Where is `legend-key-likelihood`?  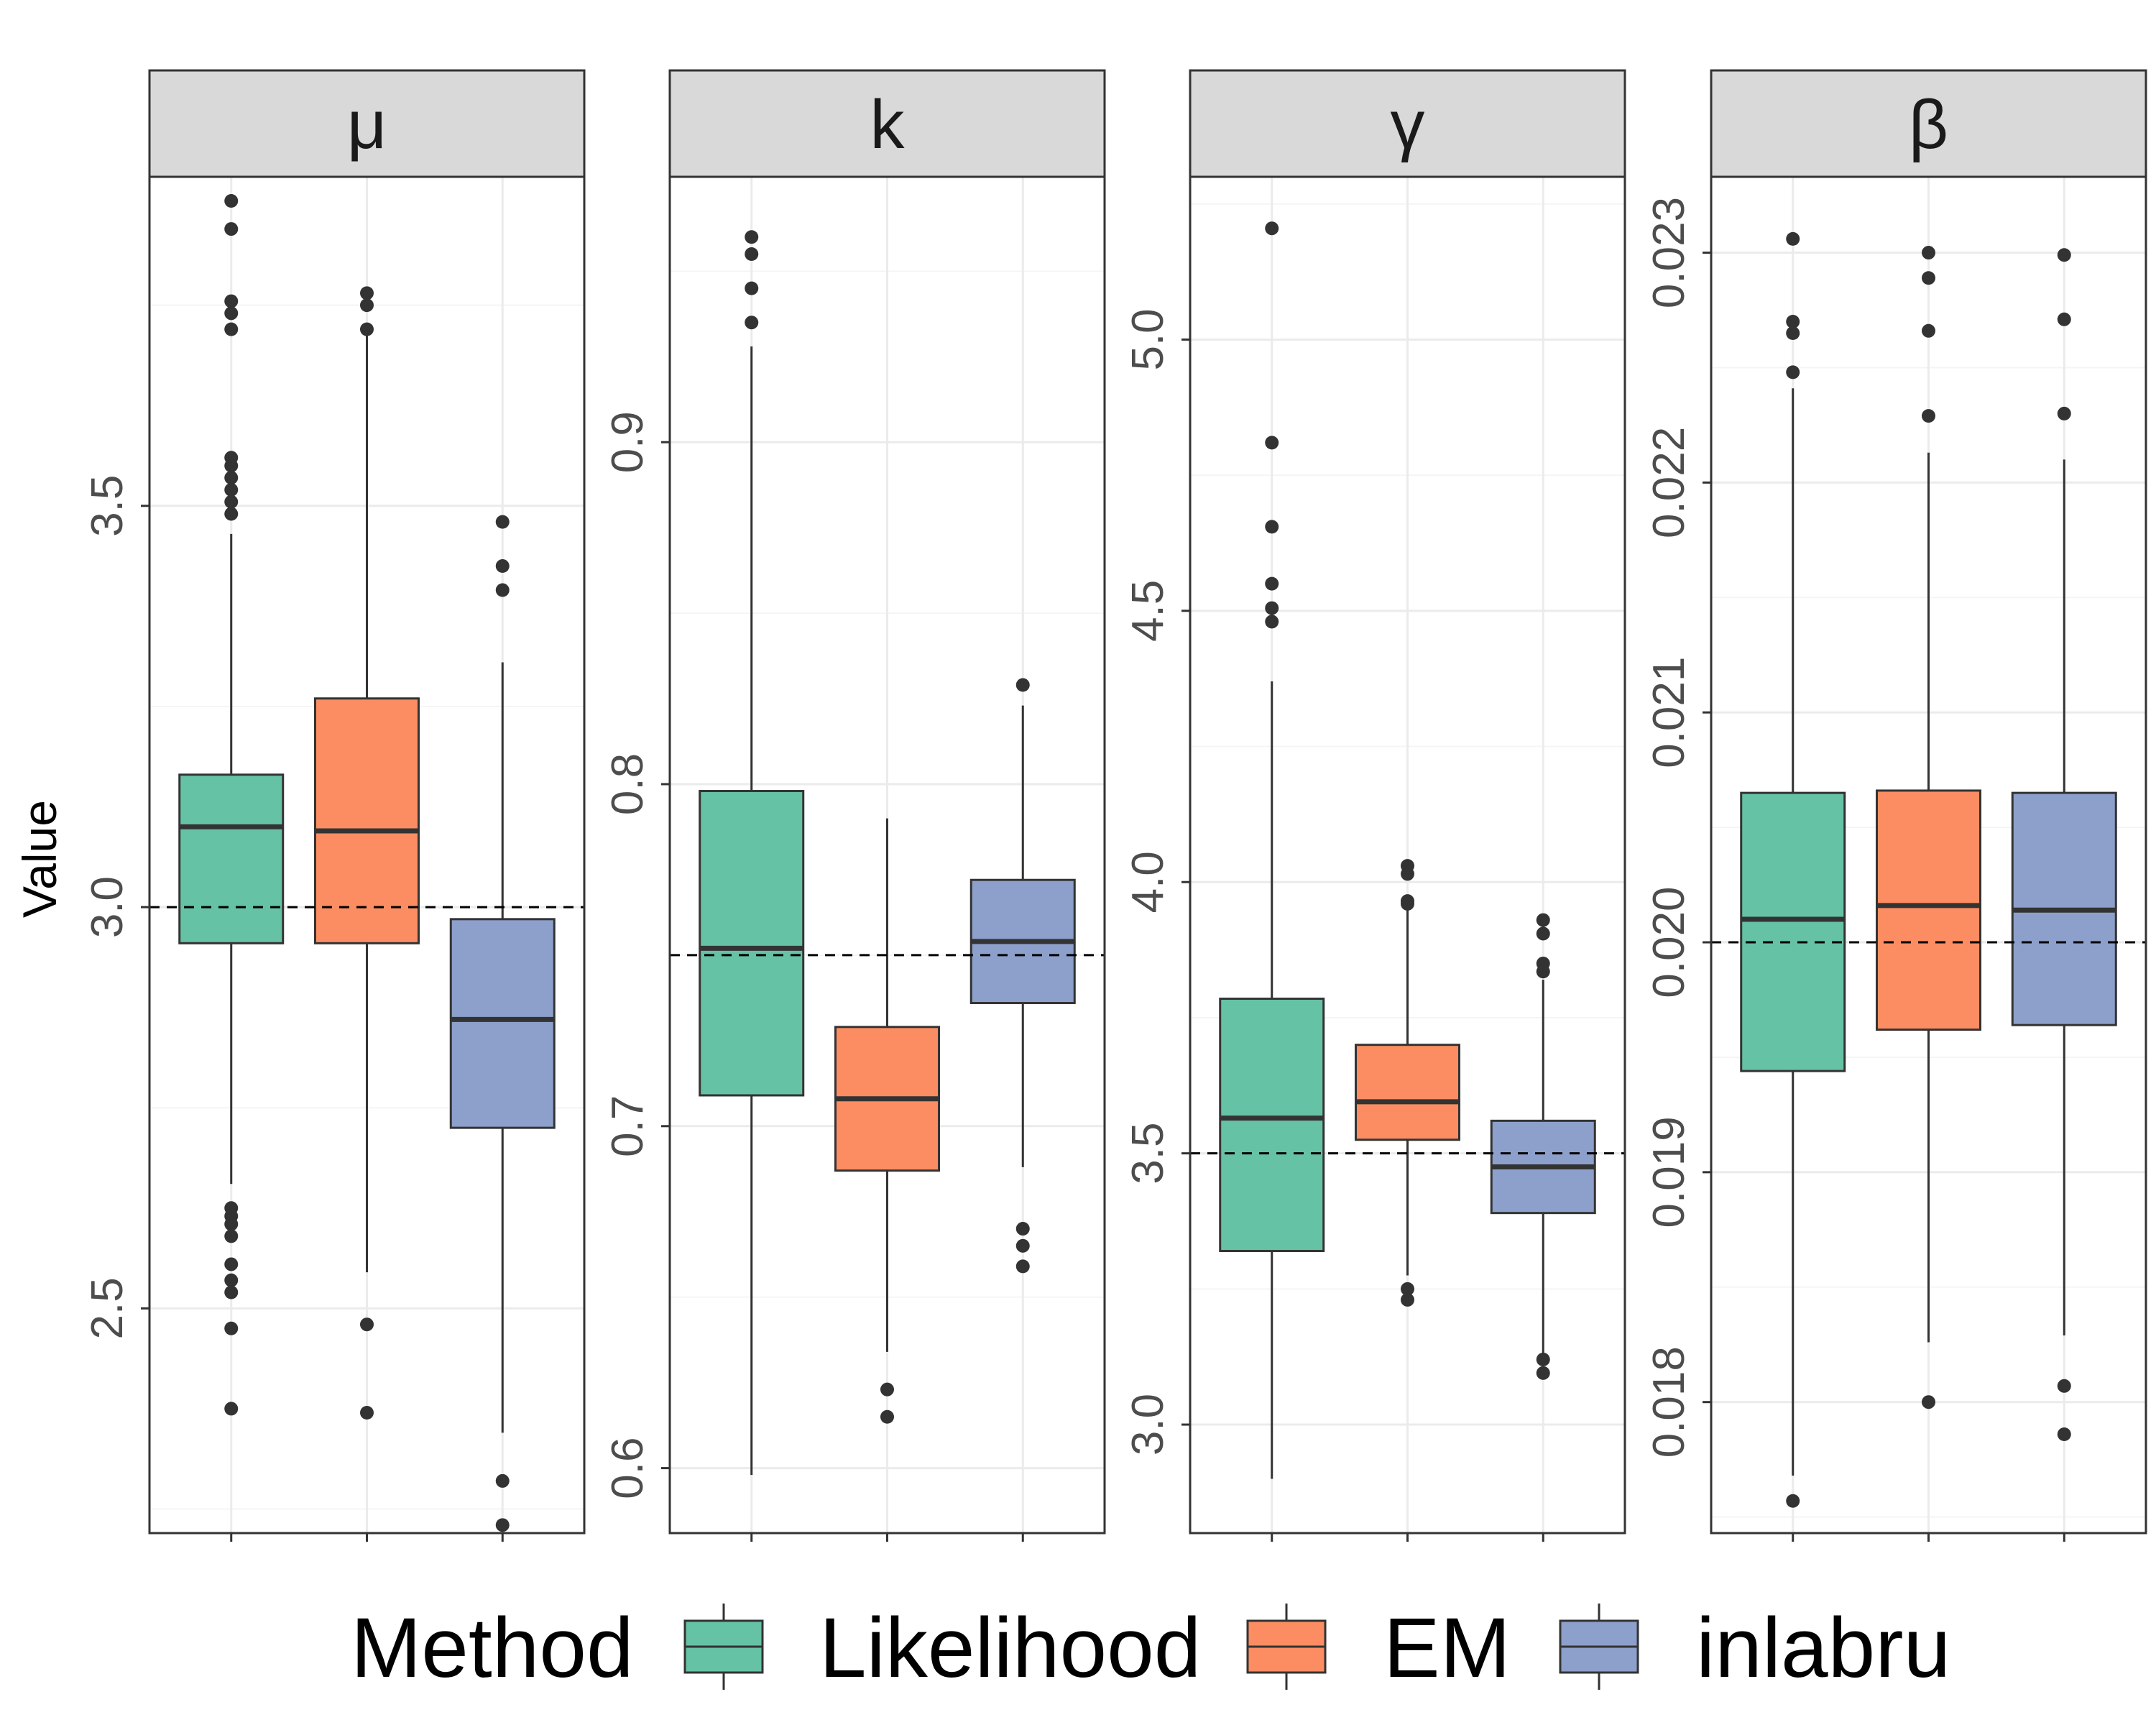 legend-key-likelihood is located at coordinates (723, 1647).